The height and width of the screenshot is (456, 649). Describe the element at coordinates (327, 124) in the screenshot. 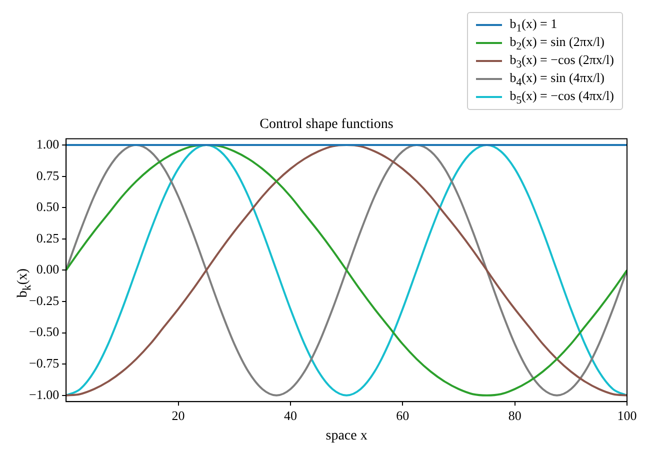

I see `chart-title: Control shape functions` at that location.